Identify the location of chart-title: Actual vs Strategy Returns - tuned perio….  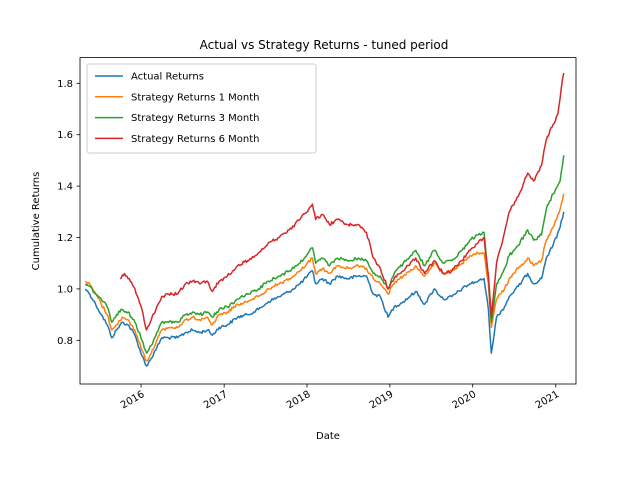
(324, 45).